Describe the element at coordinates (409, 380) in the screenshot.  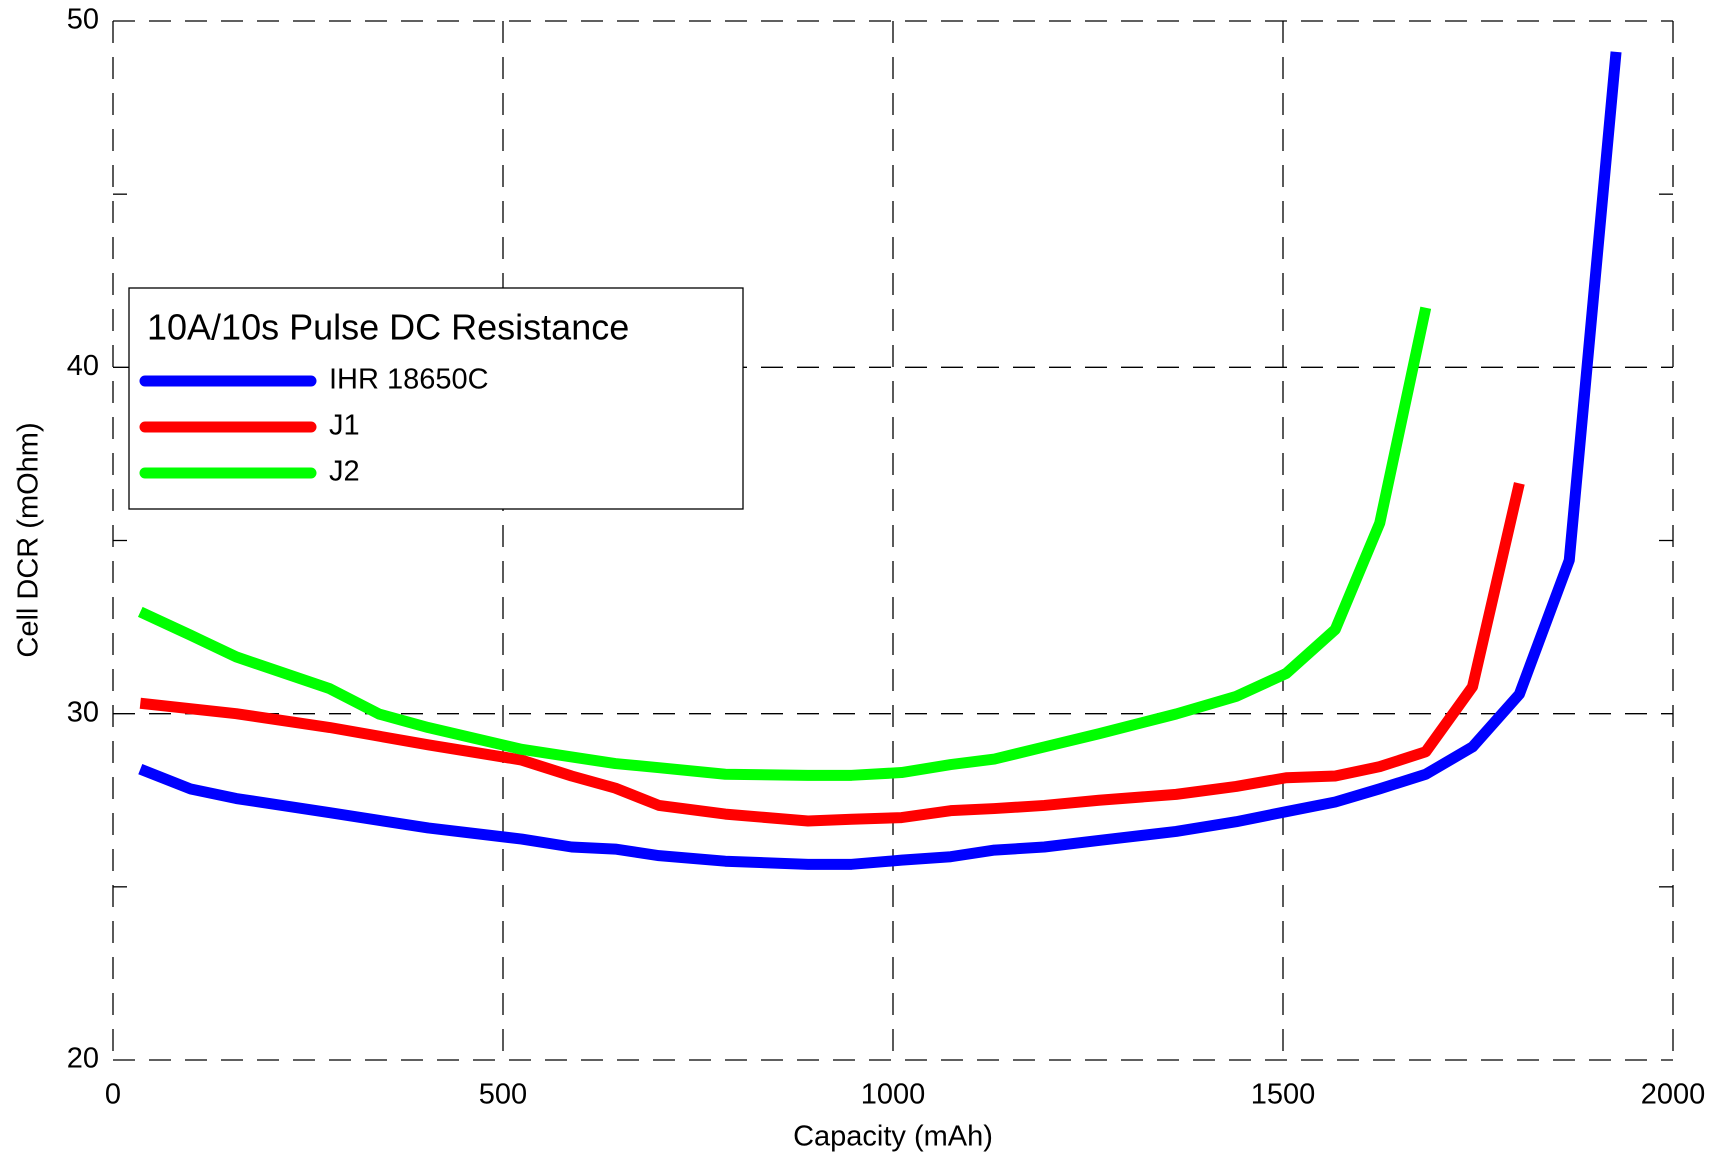
I see `legend-label: IHR 18650C` at that location.